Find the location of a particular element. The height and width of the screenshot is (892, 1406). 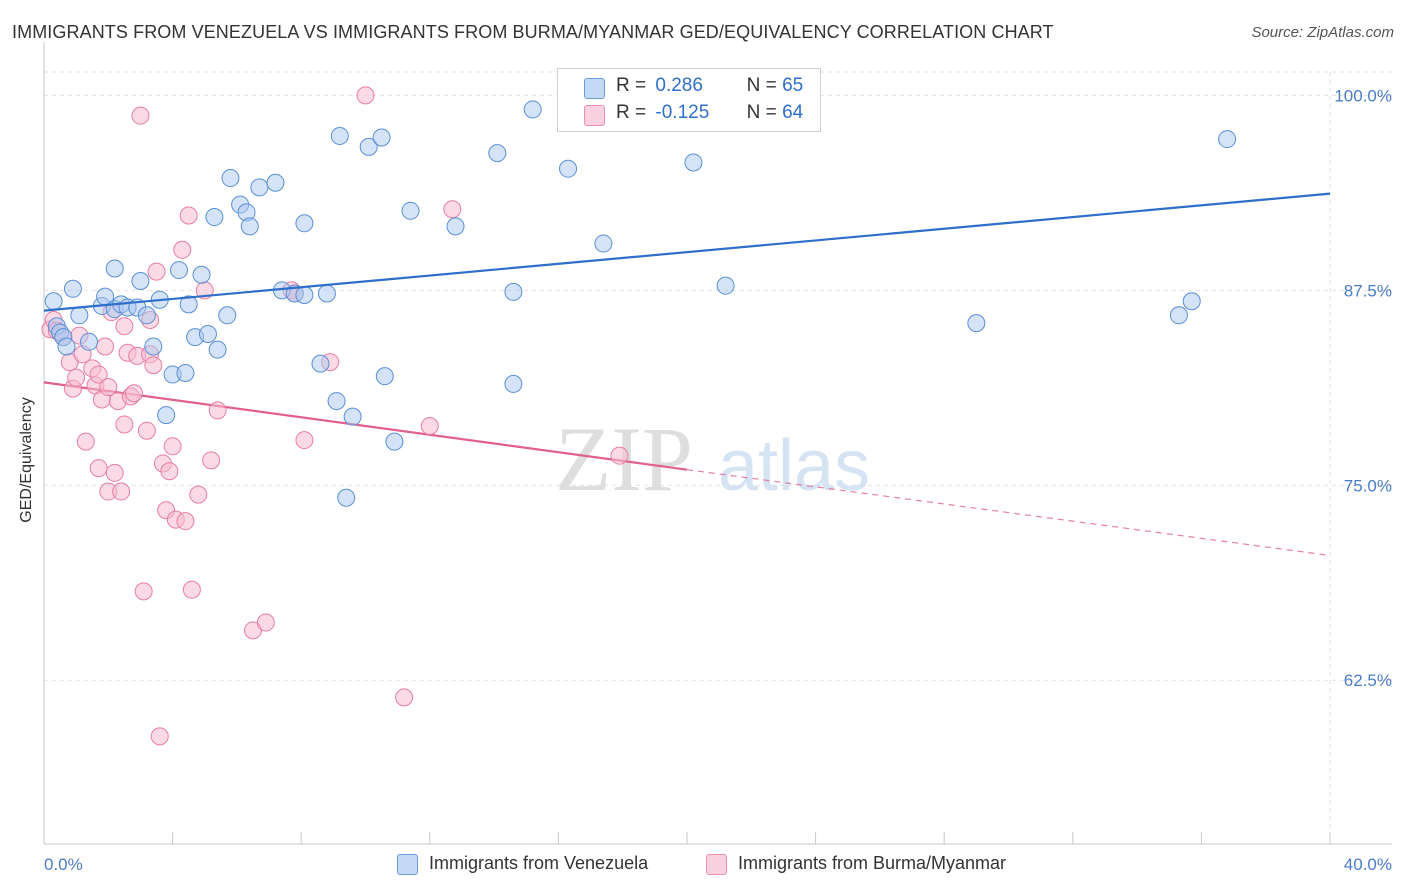

y-axis-label: GED/Equivalency is located at coordinates (26, 459).